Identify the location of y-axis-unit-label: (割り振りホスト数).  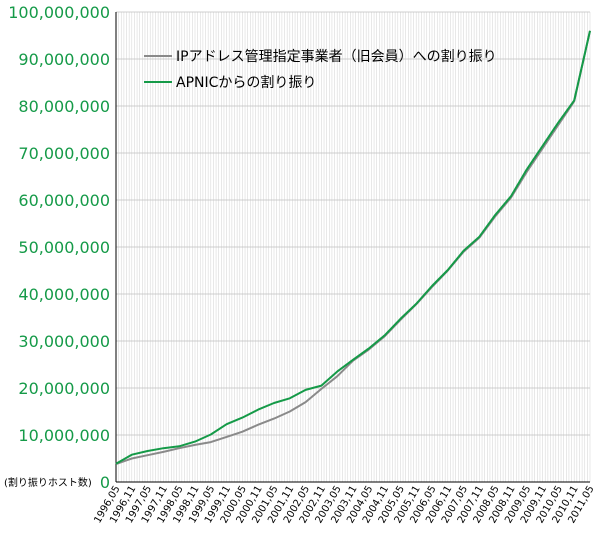
(48, 482).